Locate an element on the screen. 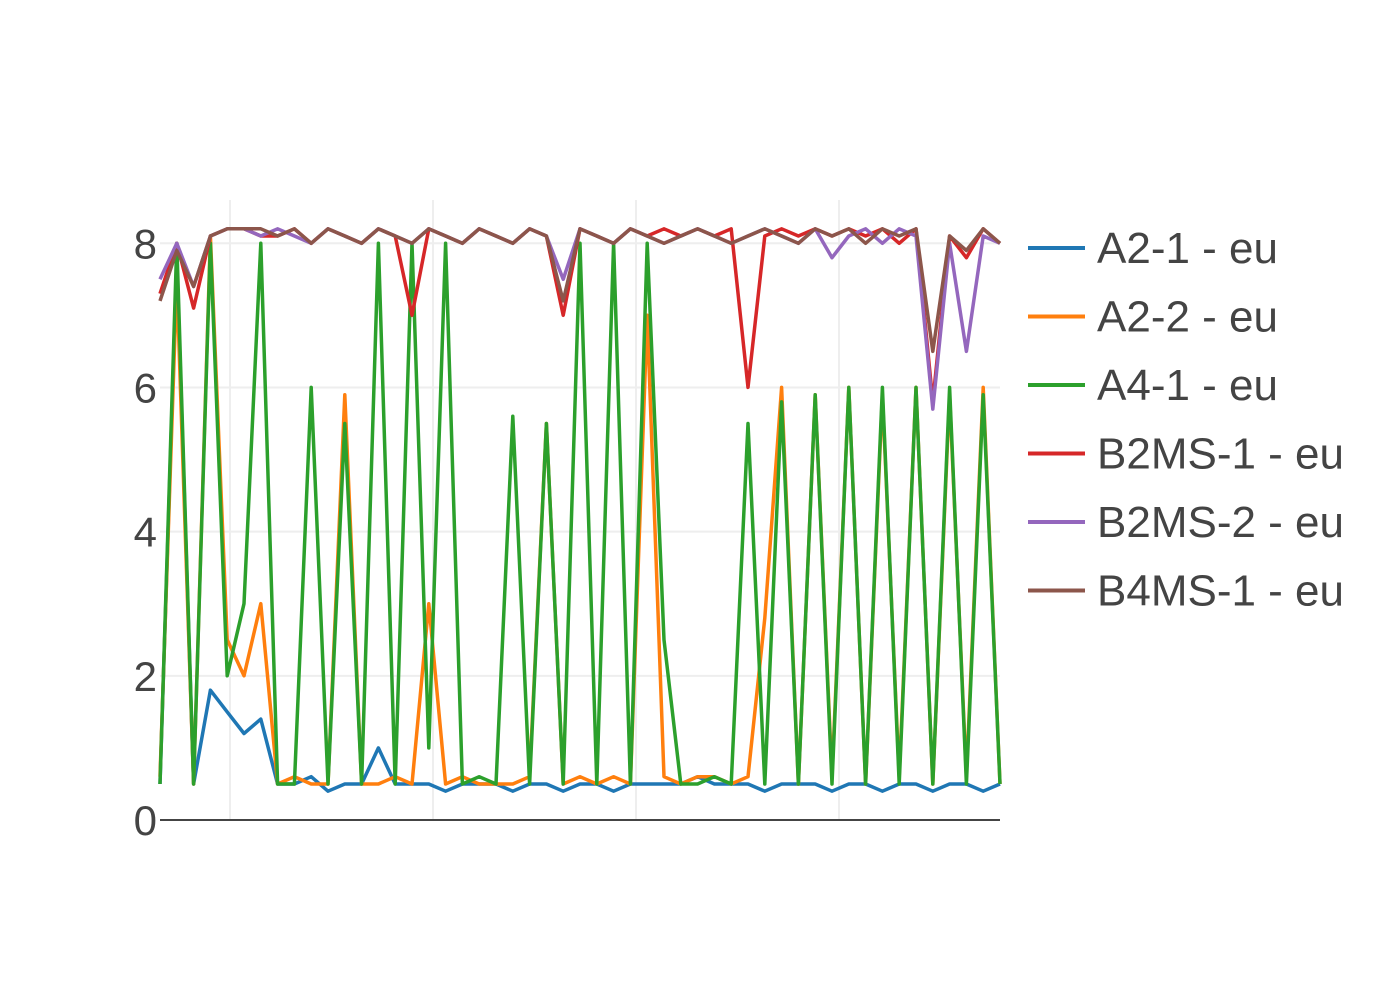 This screenshot has height=1000, width=1400. legend-label: B2MS-2 - eu is located at coordinates (1220, 522).